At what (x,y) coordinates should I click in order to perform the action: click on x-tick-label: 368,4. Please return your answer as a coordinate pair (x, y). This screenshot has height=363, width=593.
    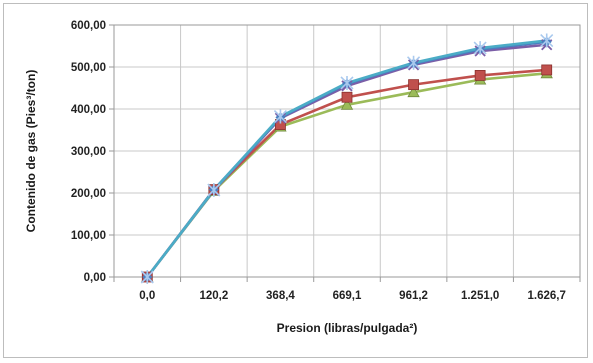
    Looking at the image, I should click on (280, 296).